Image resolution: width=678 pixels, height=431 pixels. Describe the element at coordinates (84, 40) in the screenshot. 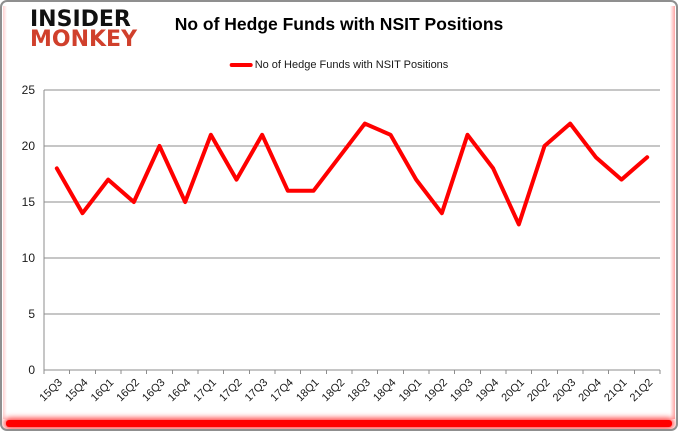

I see `logo-line2: MONKEY` at that location.